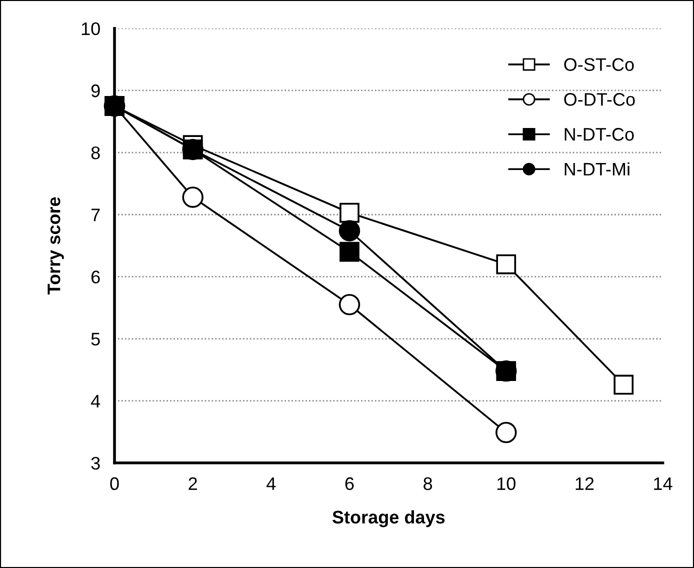 This screenshot has height=568, width=694. Describe the element at coordinates (96, 215) in the screenshot. I see `y-tick-label: 7` at that location.